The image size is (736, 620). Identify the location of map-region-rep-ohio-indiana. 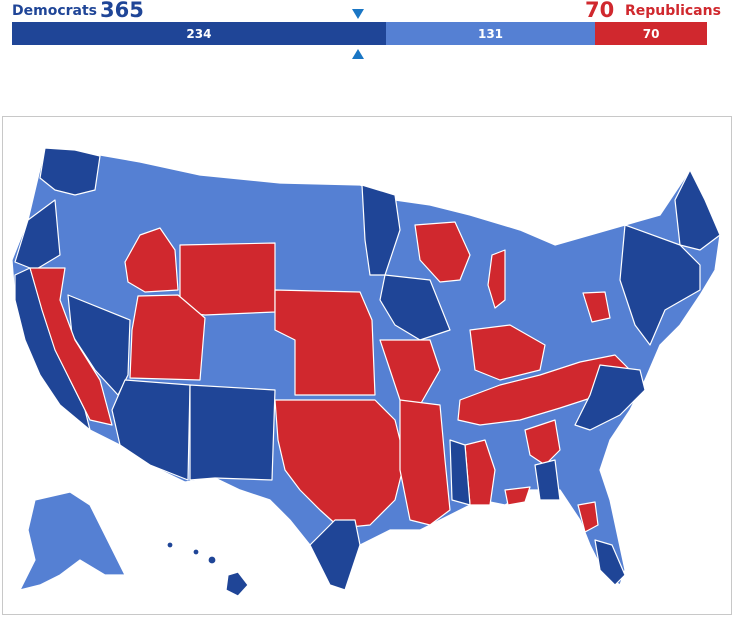
(507, 352).